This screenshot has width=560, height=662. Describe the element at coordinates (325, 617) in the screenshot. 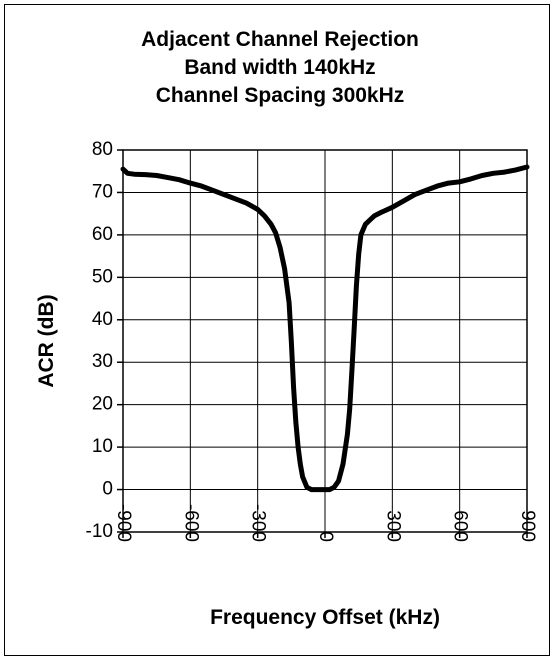

I see `x-axis-label: Frequency Offset (kHz)` at that location.